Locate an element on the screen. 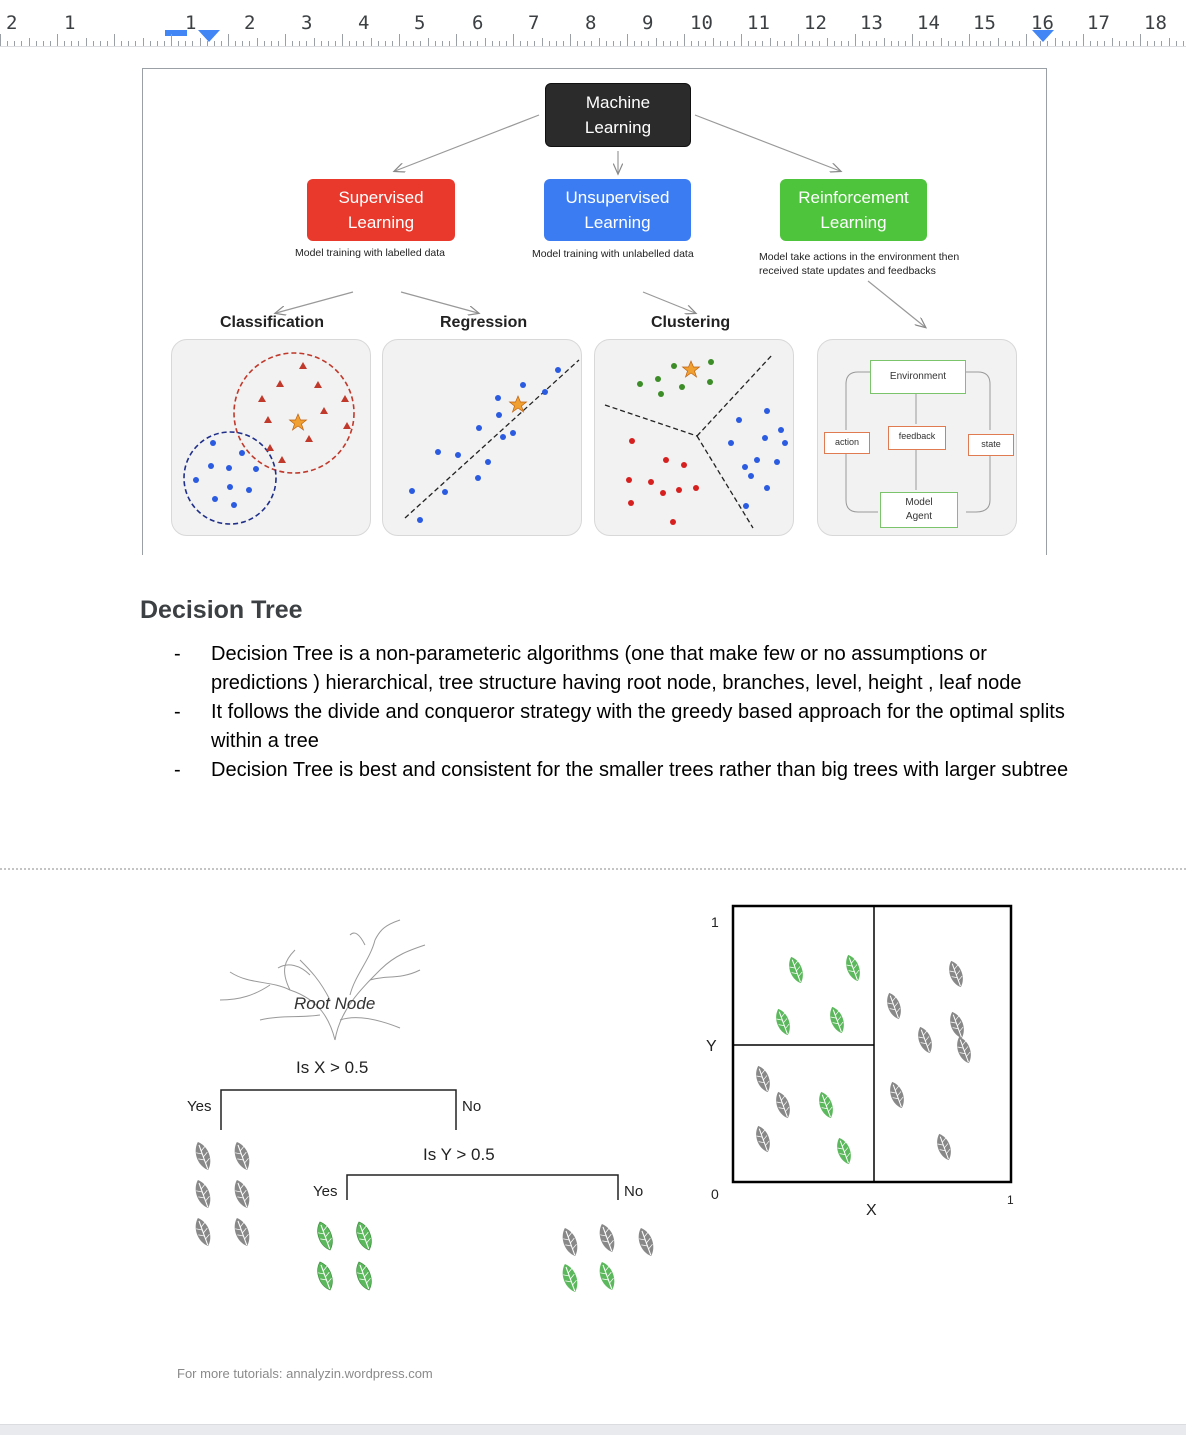 The width and height of the screenshot is (1186, 1435). rl-environment-box: Environment is located at coordinates (918, 377).